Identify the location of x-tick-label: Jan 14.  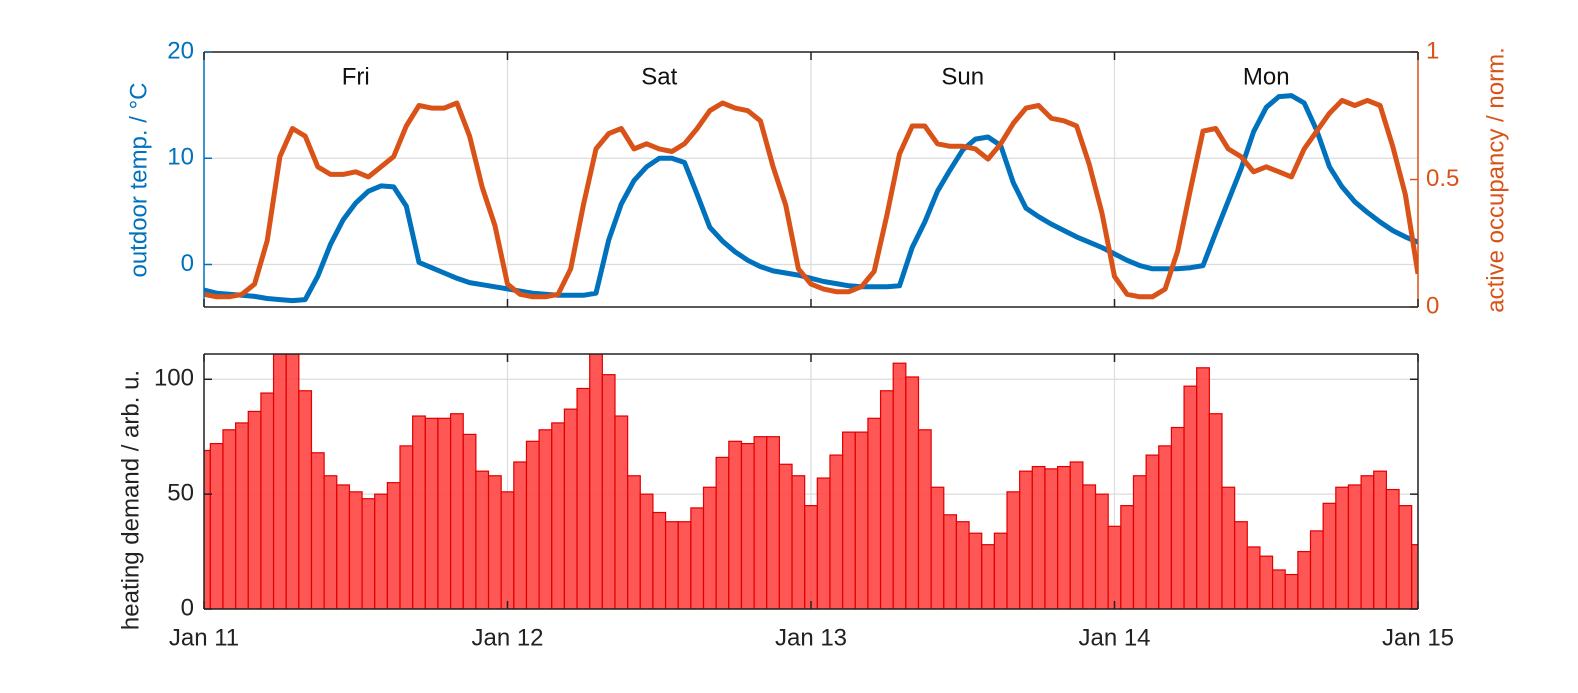
(1114, 637).